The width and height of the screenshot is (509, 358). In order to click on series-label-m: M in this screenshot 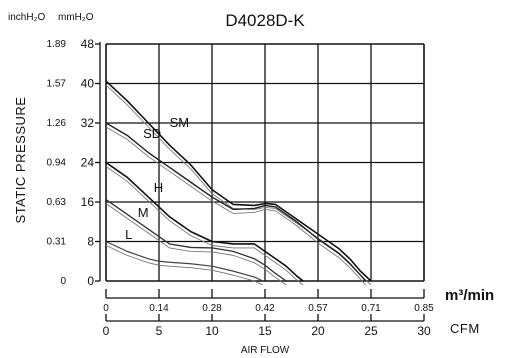, I will do `click(143, 212)`.